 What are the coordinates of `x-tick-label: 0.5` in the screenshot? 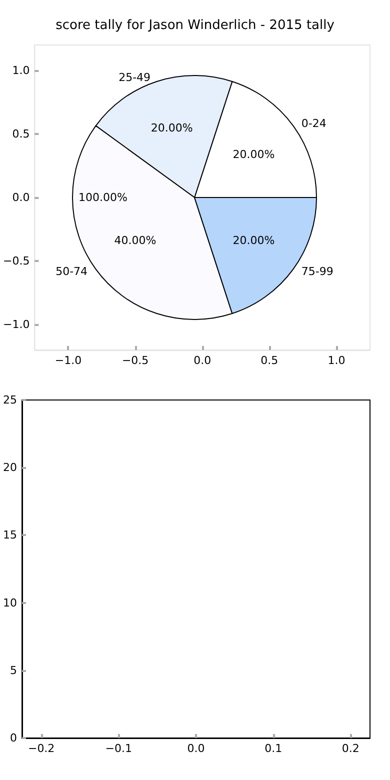 It's located at (269, 360).